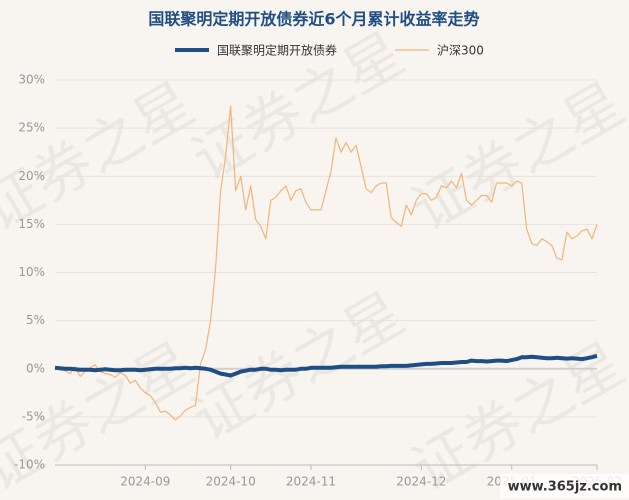 The image size is (629, 500). Describe the element at coordinates (145, 482) in the screenshot. I see `x-tick-label: 2024-09` at that location.